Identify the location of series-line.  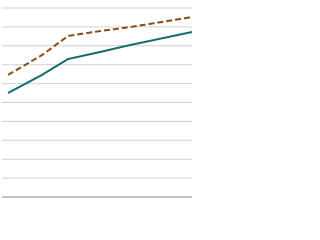
(100, 46).